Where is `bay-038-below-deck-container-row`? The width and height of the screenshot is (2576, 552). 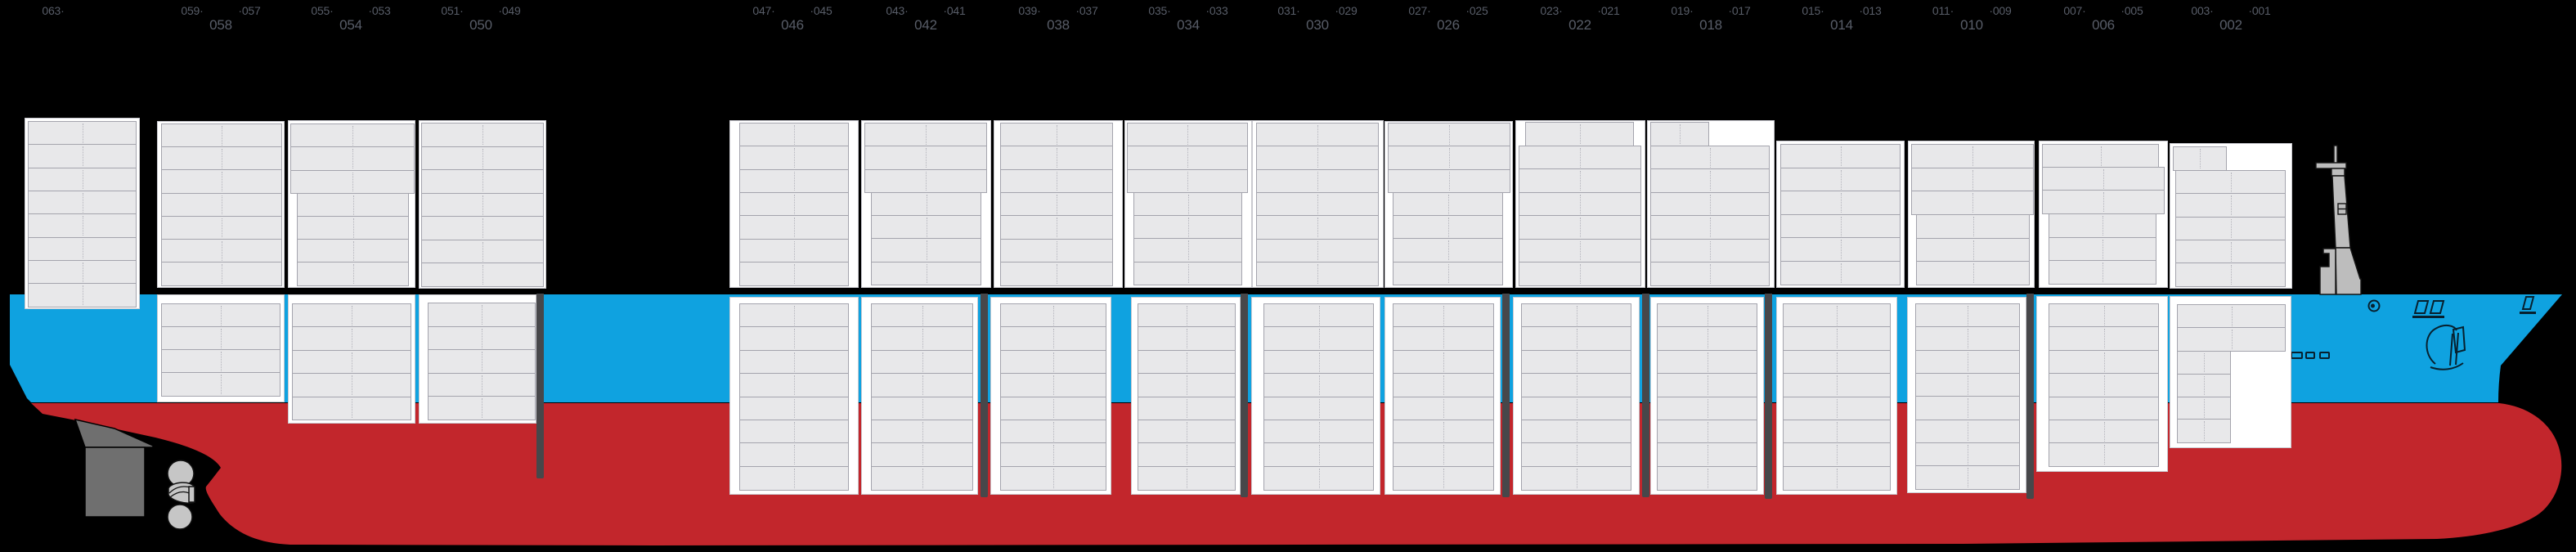
bay-038-below-deck-container-row is located at coordinates (1053, 362).